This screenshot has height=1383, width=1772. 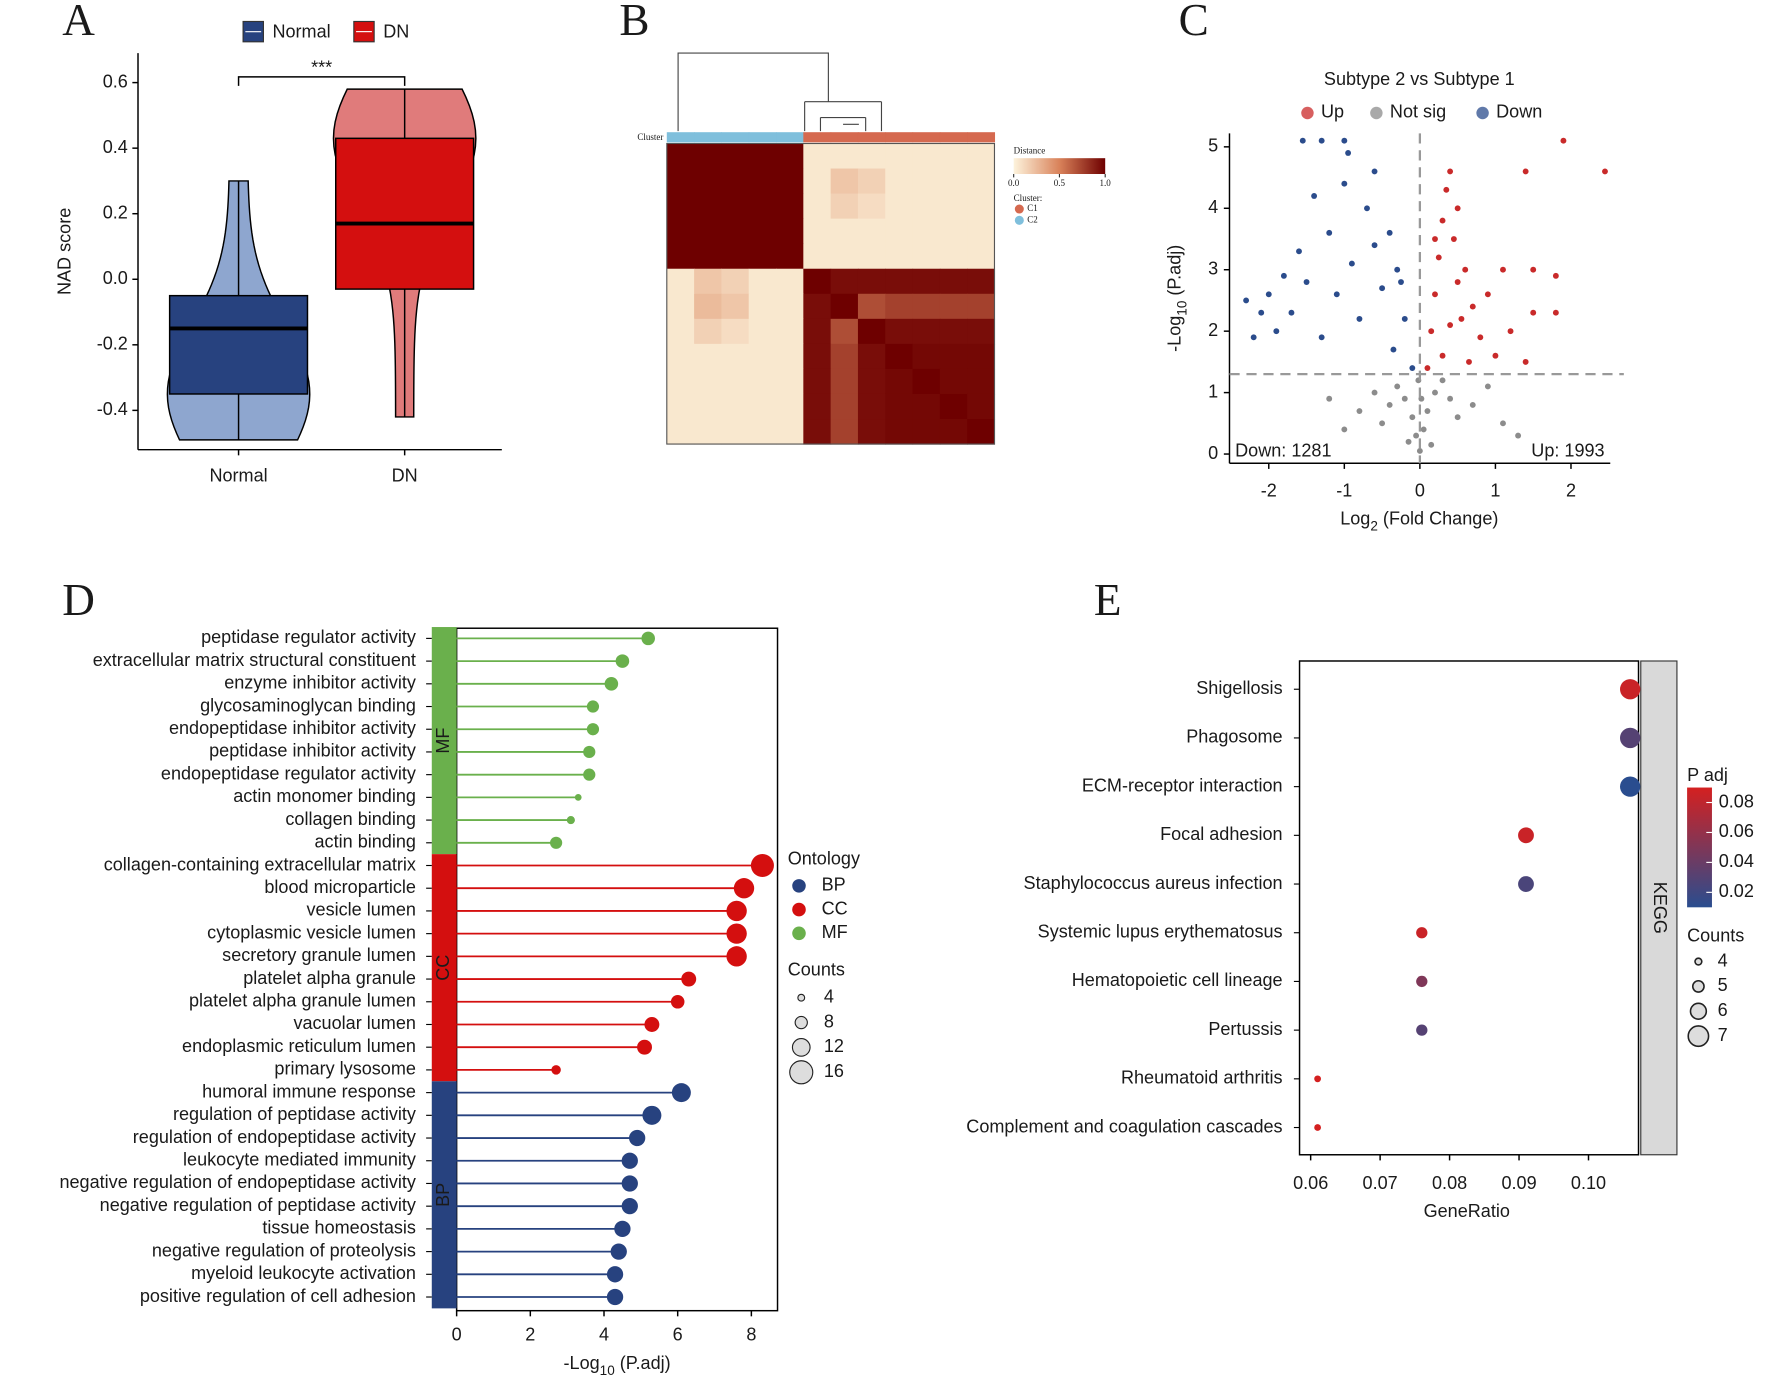 What do you see at coordinates (115, 147) in the screenshot?
I see `y-tick-label: 0.4` at bounding box center [115, 147].